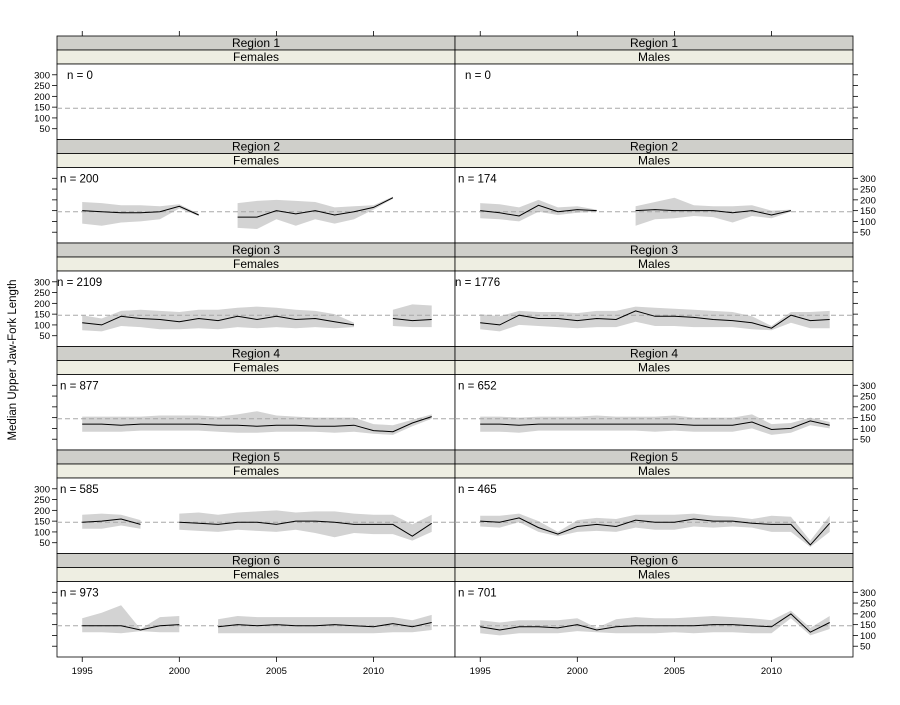 The width and height of the screenshot is (900, 705). Describe the element at coordinates (477, 387) in the screenshot. I see `n-label: n = 652` at that location.